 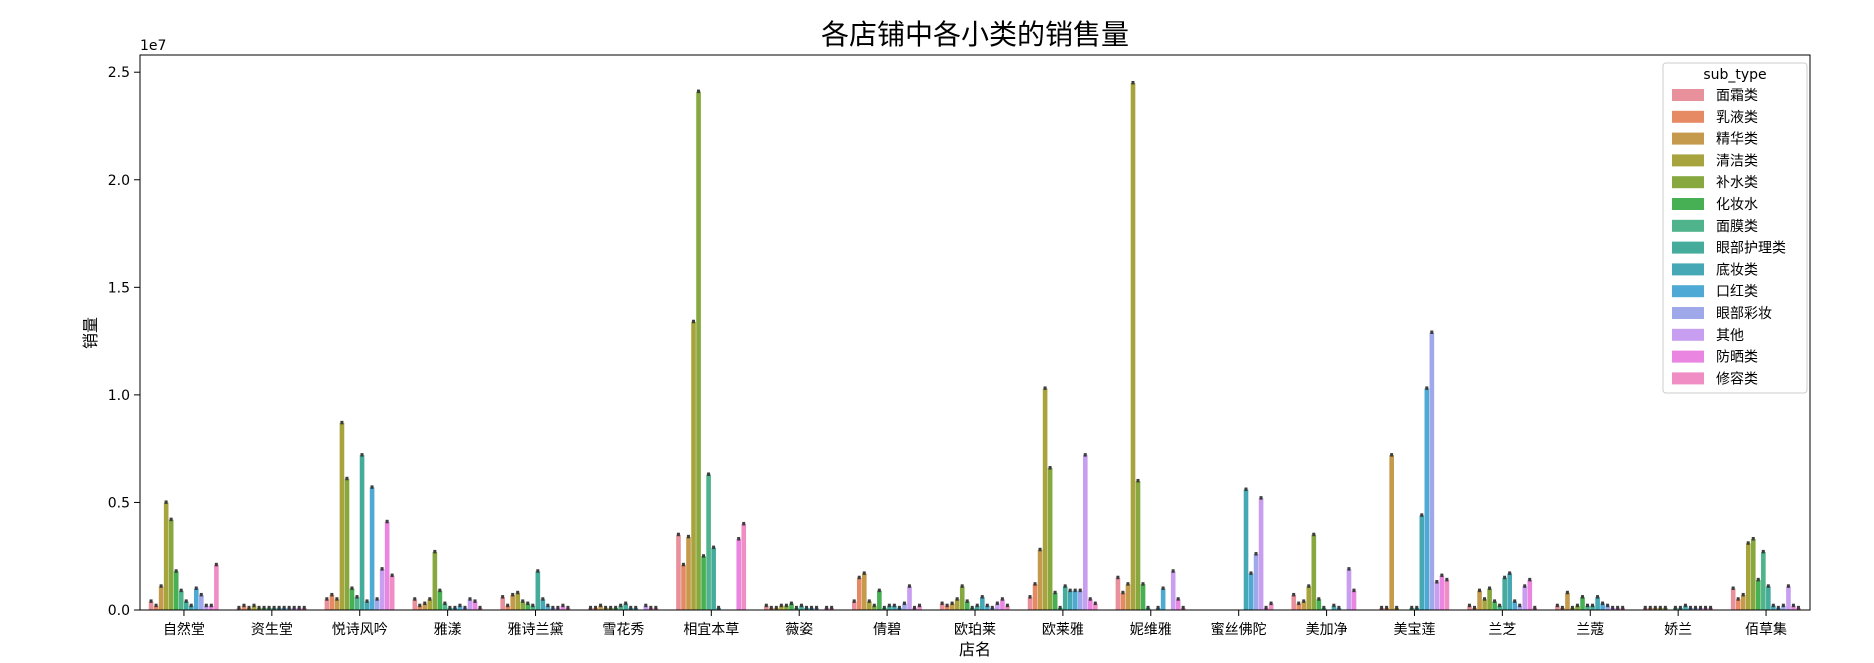 What do you see at coordinates (1737, 140) in the screenshot?
I see `legend-entry: 精华类` at bounding box center [1737, 140].